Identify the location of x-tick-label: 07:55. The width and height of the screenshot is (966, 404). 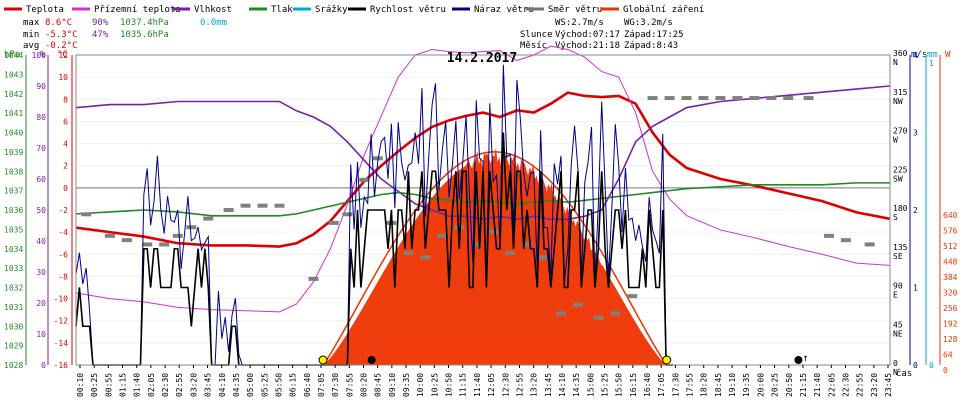
(349, 385).